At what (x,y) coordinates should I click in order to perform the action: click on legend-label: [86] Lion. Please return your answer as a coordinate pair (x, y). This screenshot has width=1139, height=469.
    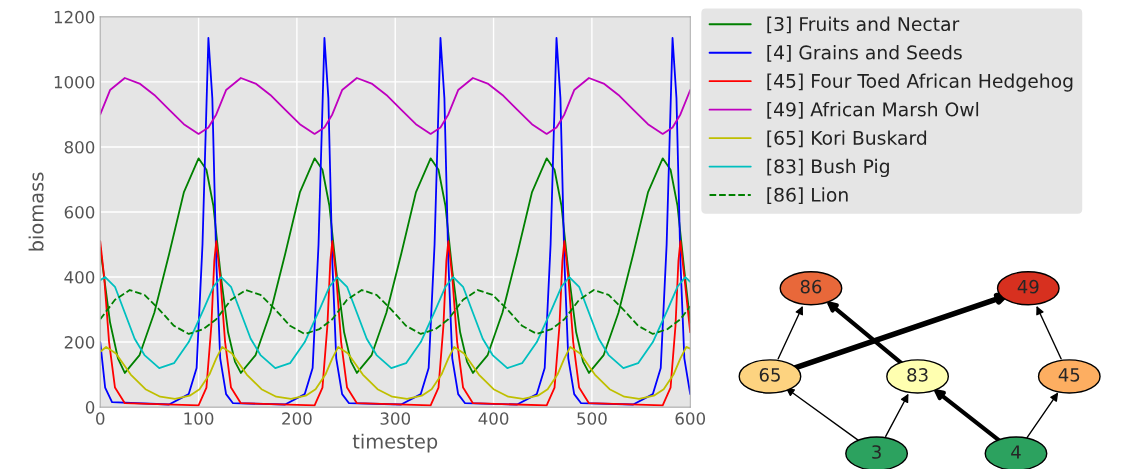
    Looking at the image, I should click on (807, 196).